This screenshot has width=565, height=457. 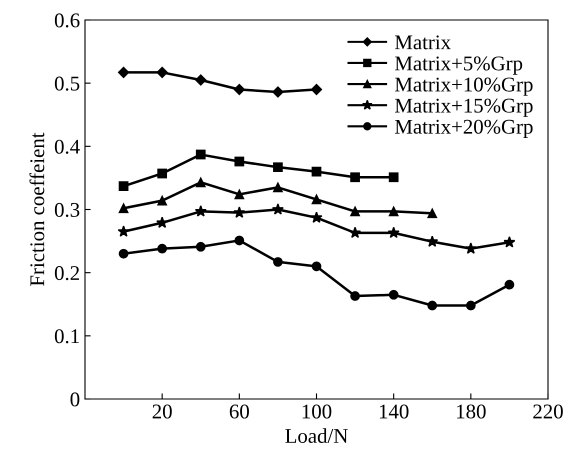 I want to click on y-tick-label: 0.5, so click(x=67, y=83).